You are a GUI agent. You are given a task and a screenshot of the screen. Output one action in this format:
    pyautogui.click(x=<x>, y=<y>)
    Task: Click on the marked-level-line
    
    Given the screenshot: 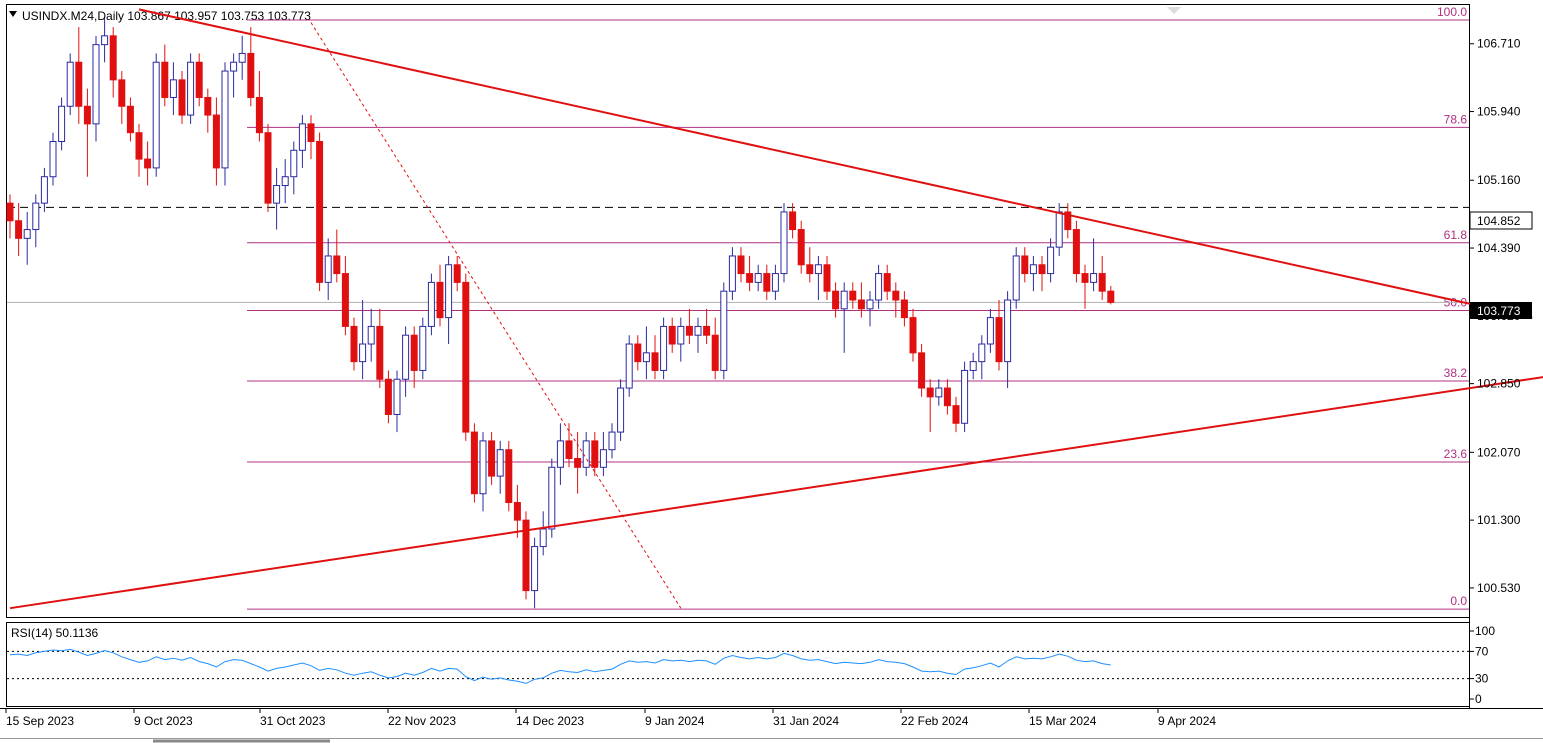 What is the action you would take?
    pyautogui.click(x=738, y=254)
    